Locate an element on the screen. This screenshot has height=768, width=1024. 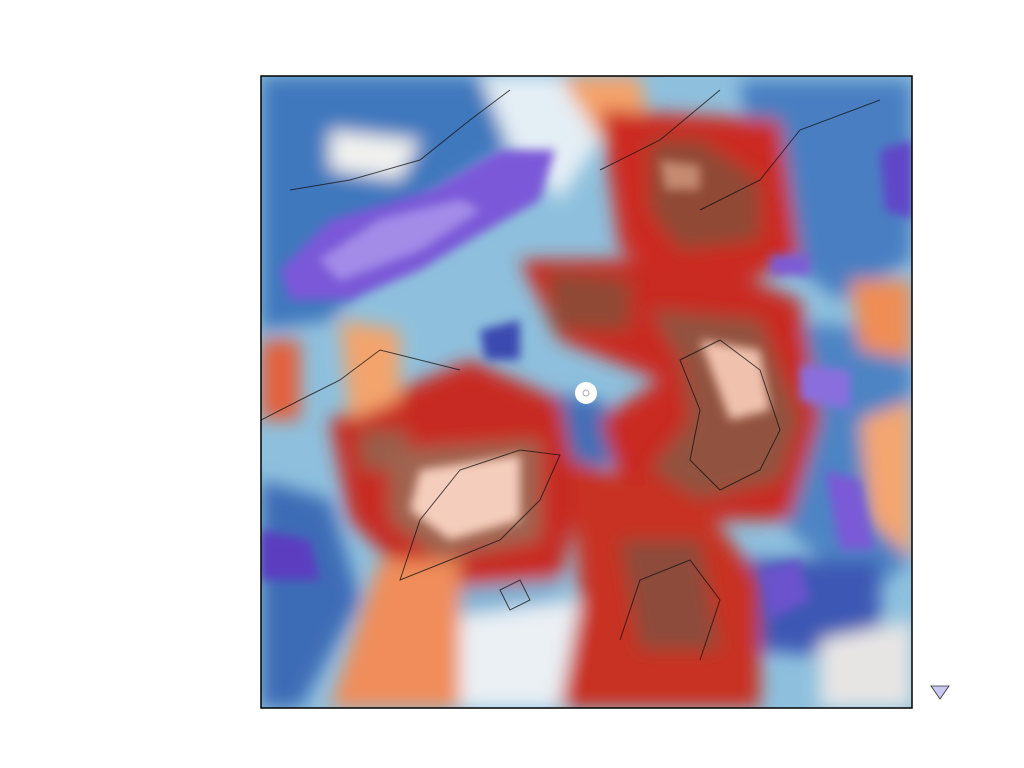
colorbar-extend-triangle is located at coordinates (940, 692).